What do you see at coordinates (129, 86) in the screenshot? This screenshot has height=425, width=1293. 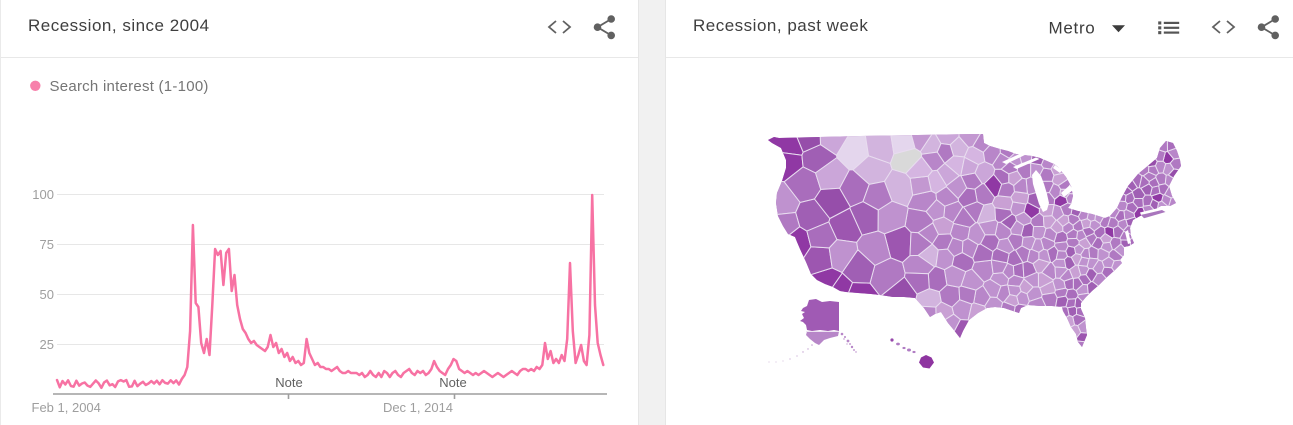 I see `svg-text: Search interest (1-100)` at bounding box center [129, 86].